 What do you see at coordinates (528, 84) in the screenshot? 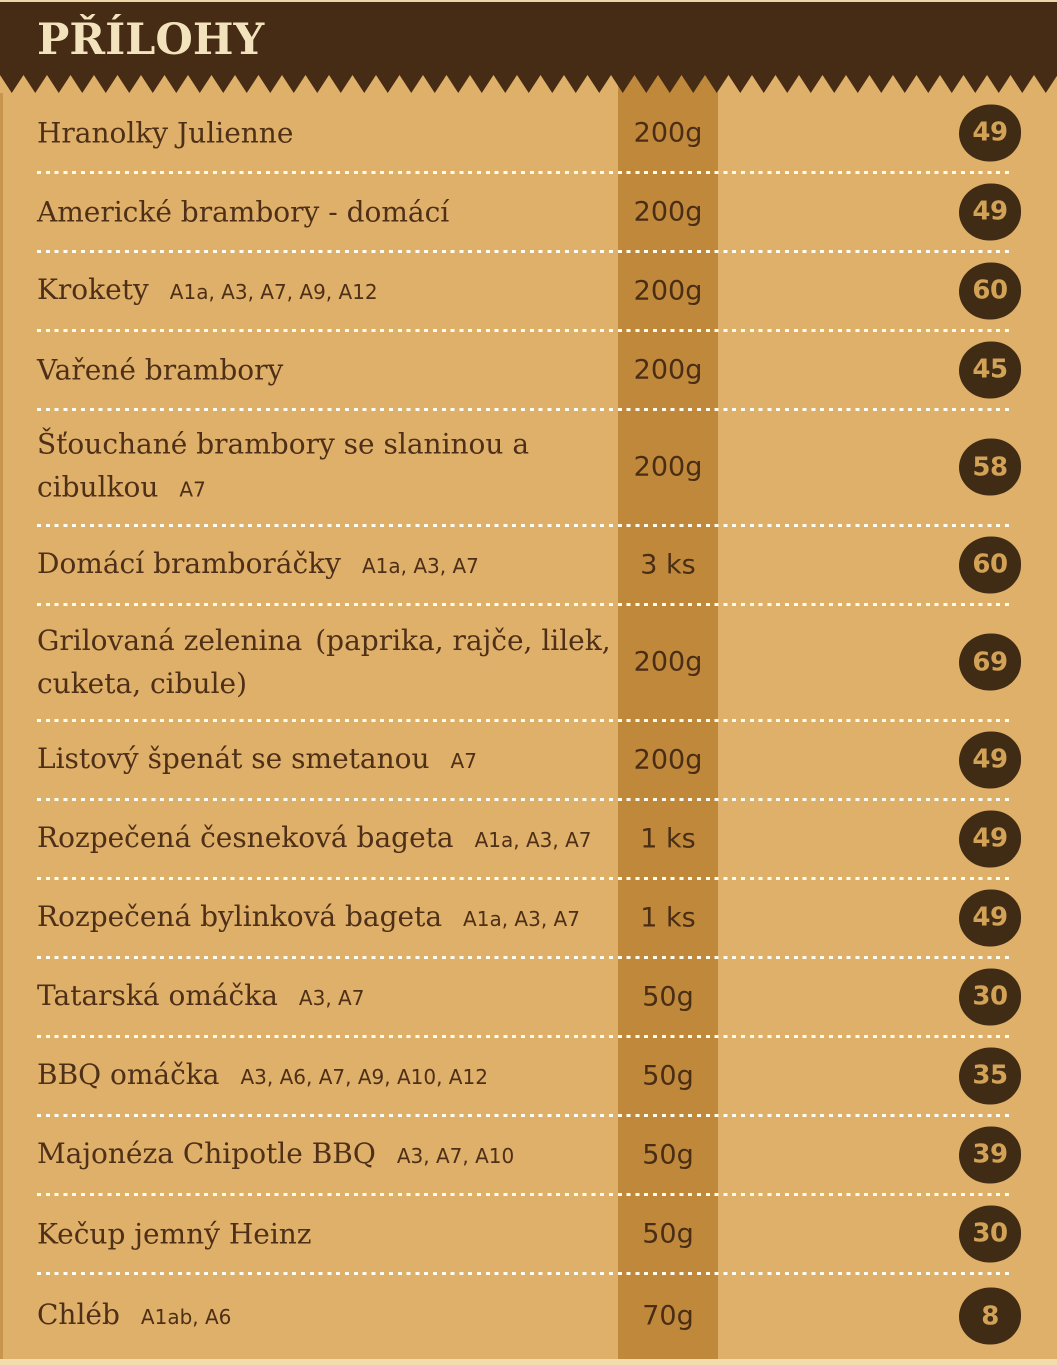
I see `zigzag-divider` at bounding box center [528, 84].